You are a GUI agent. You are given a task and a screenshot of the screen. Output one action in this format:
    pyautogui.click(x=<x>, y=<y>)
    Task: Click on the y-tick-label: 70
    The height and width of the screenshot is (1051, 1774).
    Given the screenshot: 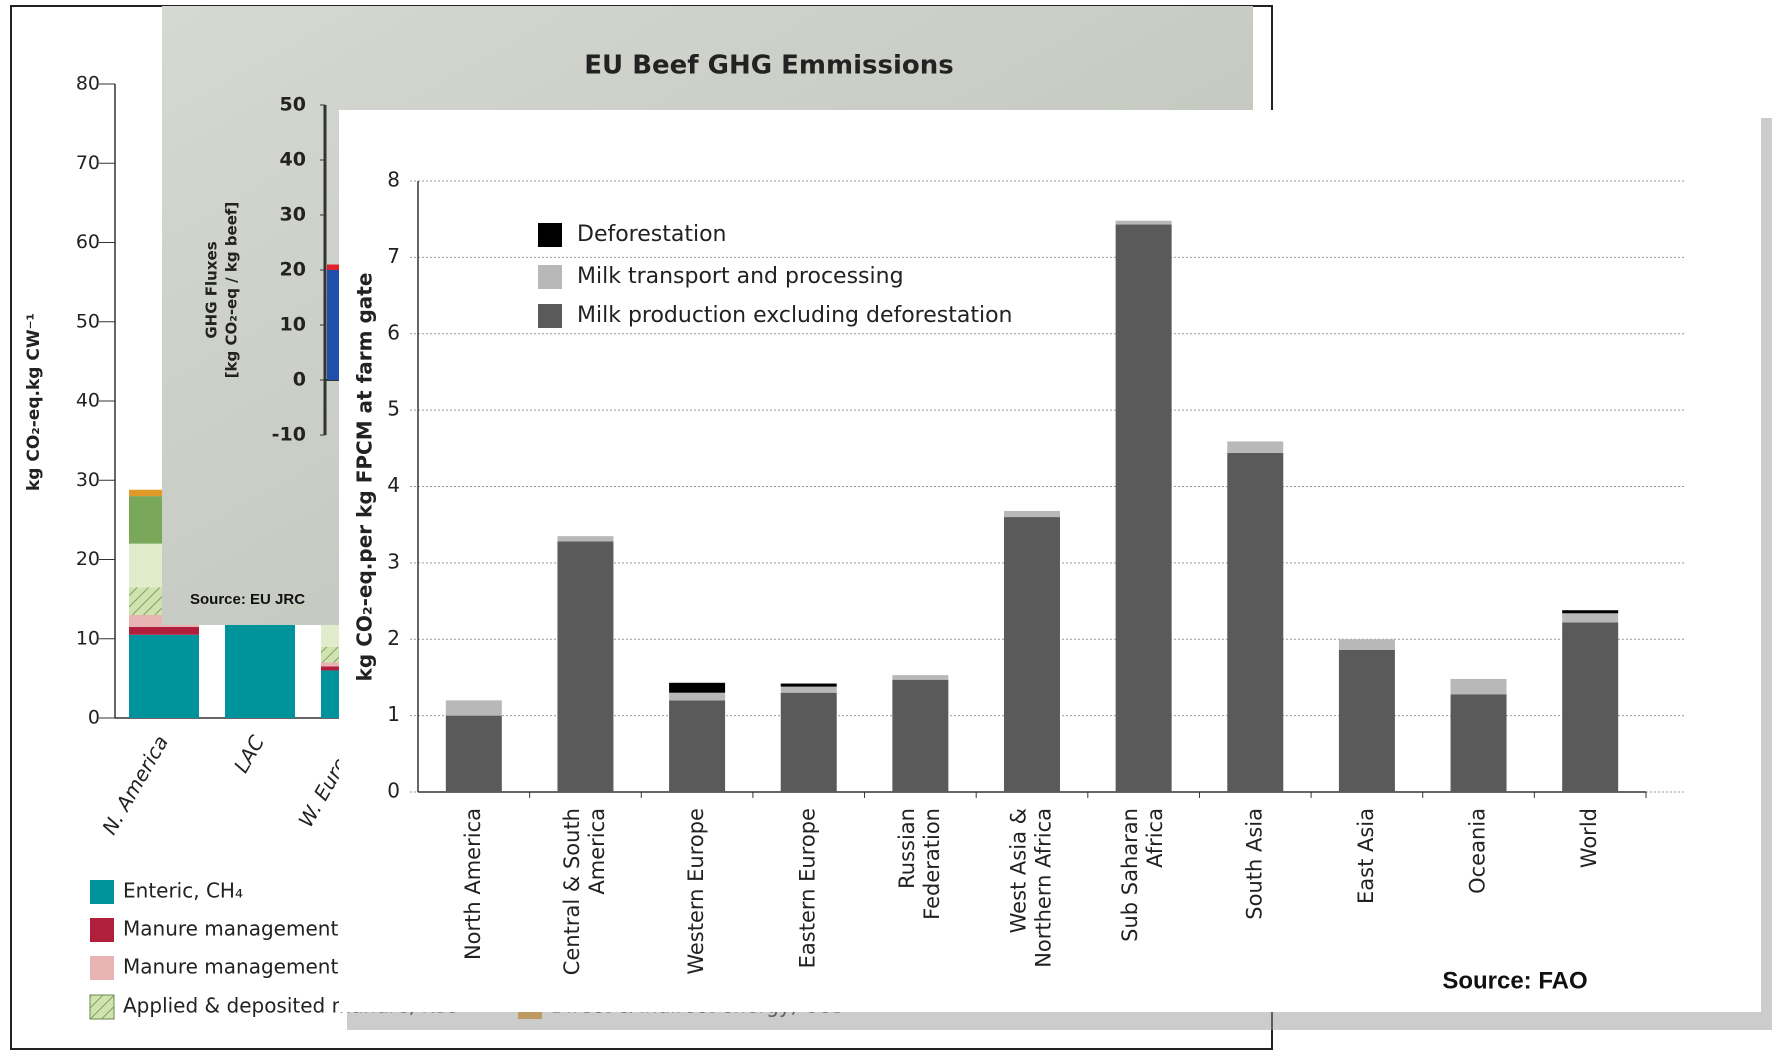 What is the action you would take?
    pyautogui.click(x=88, y=163)
    